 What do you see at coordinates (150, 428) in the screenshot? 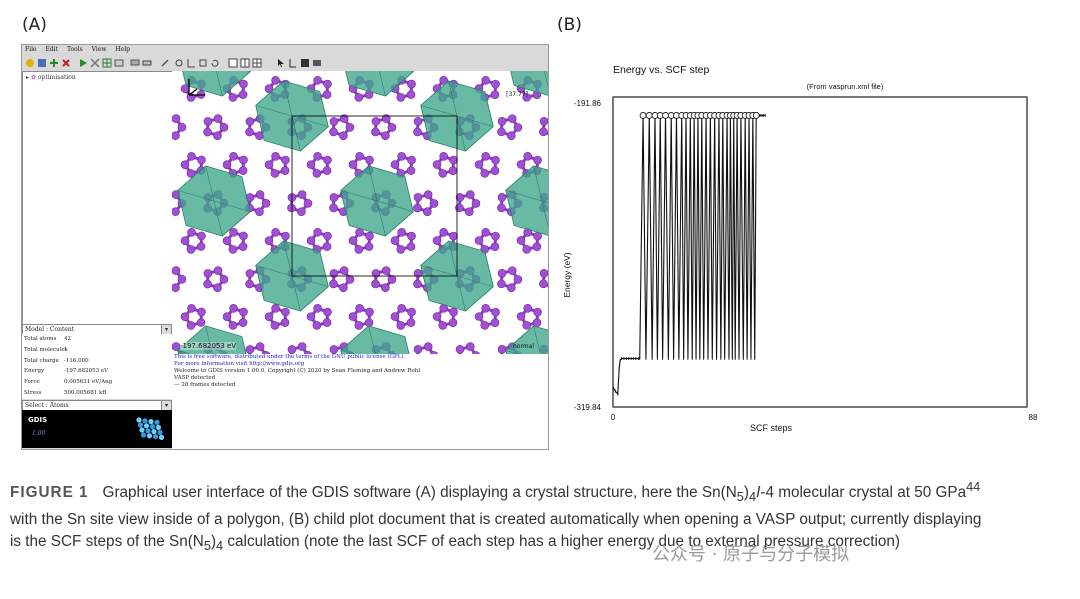
I see `crystal-cube-icon` at bounding box center [150, 428].